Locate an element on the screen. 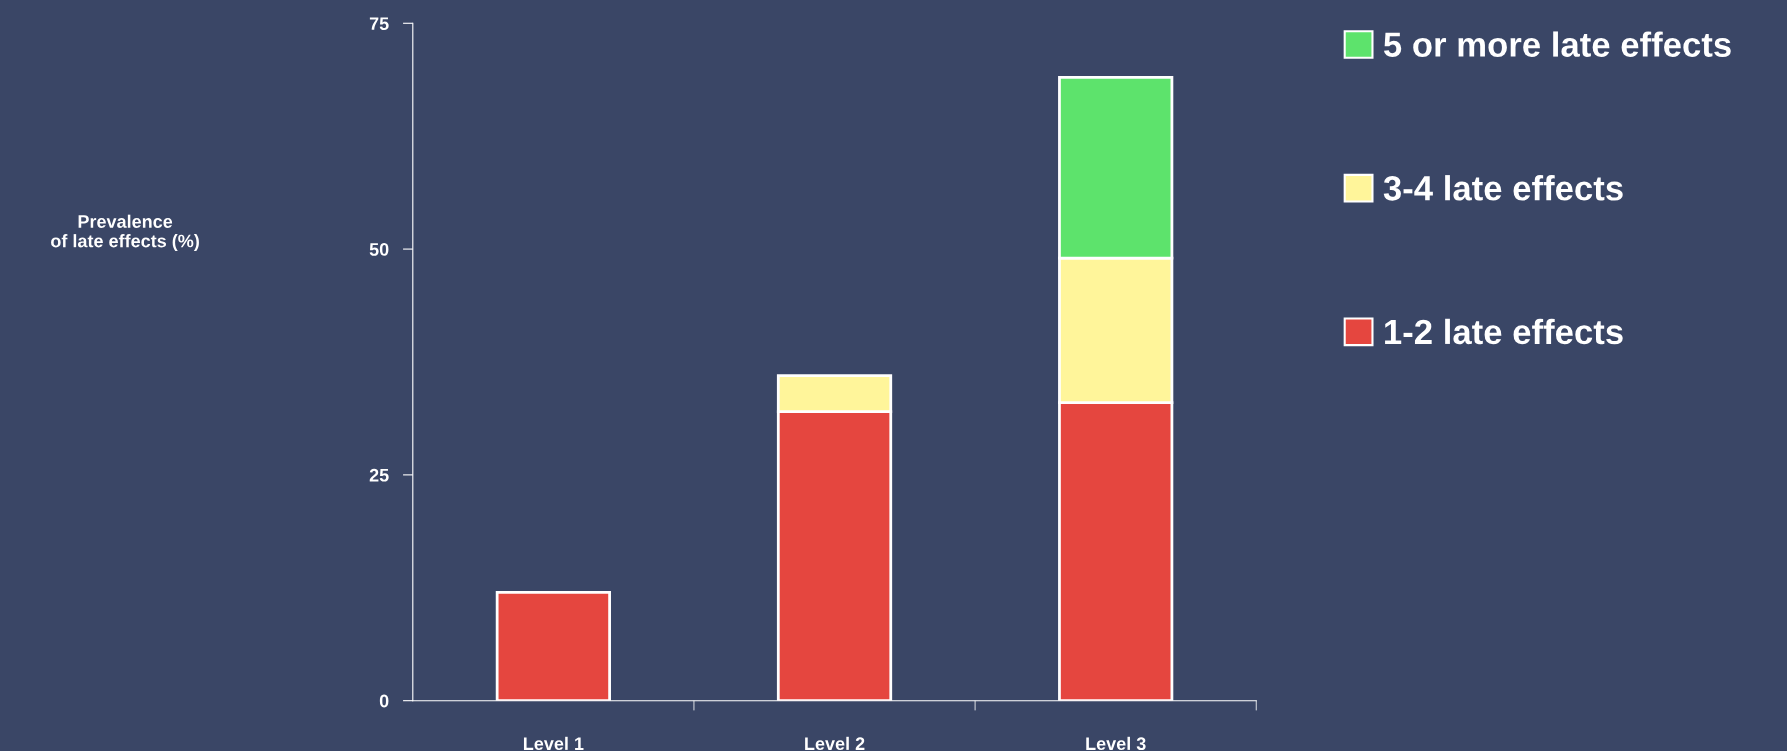 This screenshot has height=751, width=1787. legend-label: 5 or more late effects is located at coordinates (1557, 44).